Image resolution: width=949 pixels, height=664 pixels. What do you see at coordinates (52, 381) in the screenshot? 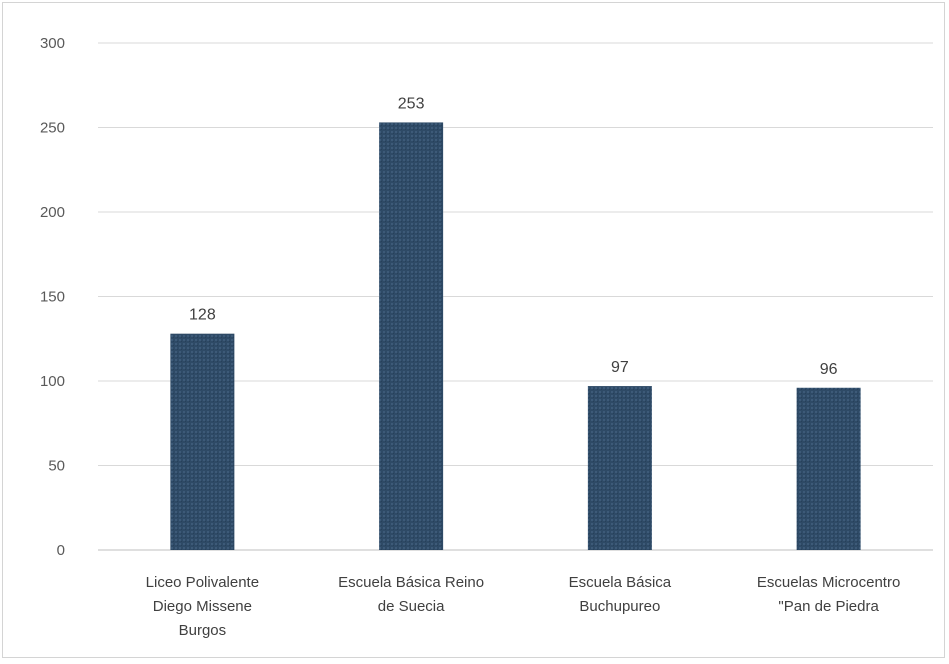
I see `y-tick-label: 100` at bounding box center [52, 381].